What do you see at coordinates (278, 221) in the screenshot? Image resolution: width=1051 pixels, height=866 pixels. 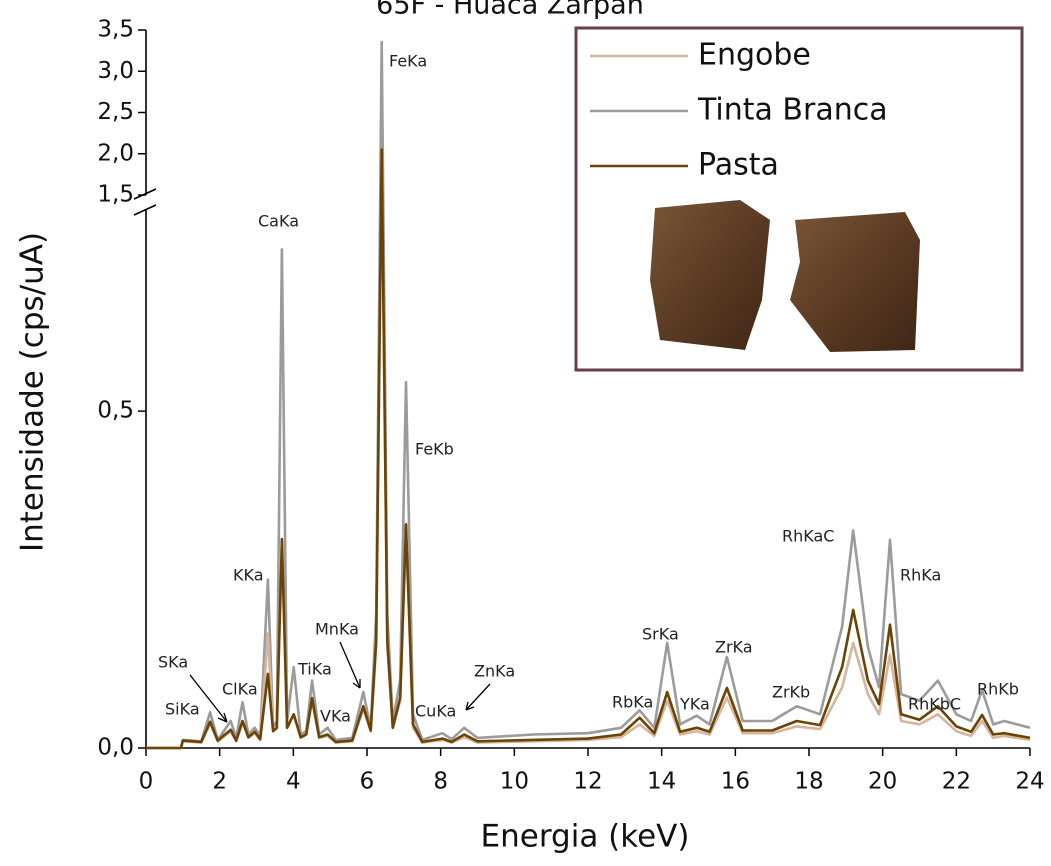 I see `peak-label: CaKa` at bounding box center [278, 221].